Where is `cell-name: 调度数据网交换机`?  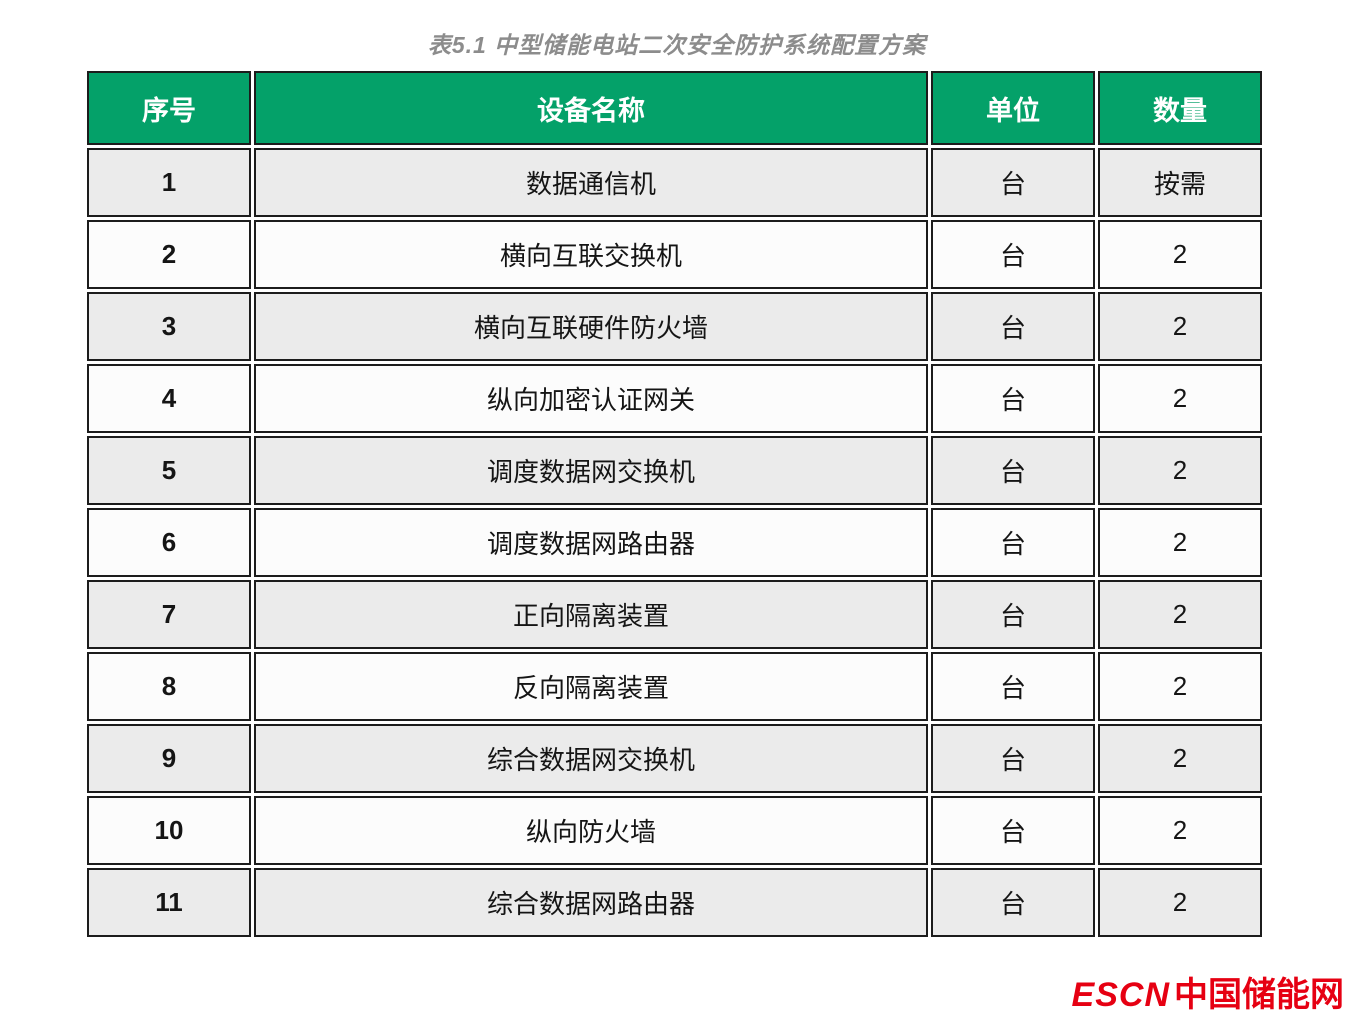
cell-name: 调度数据网交换机 is located at coordinates (591, 470).